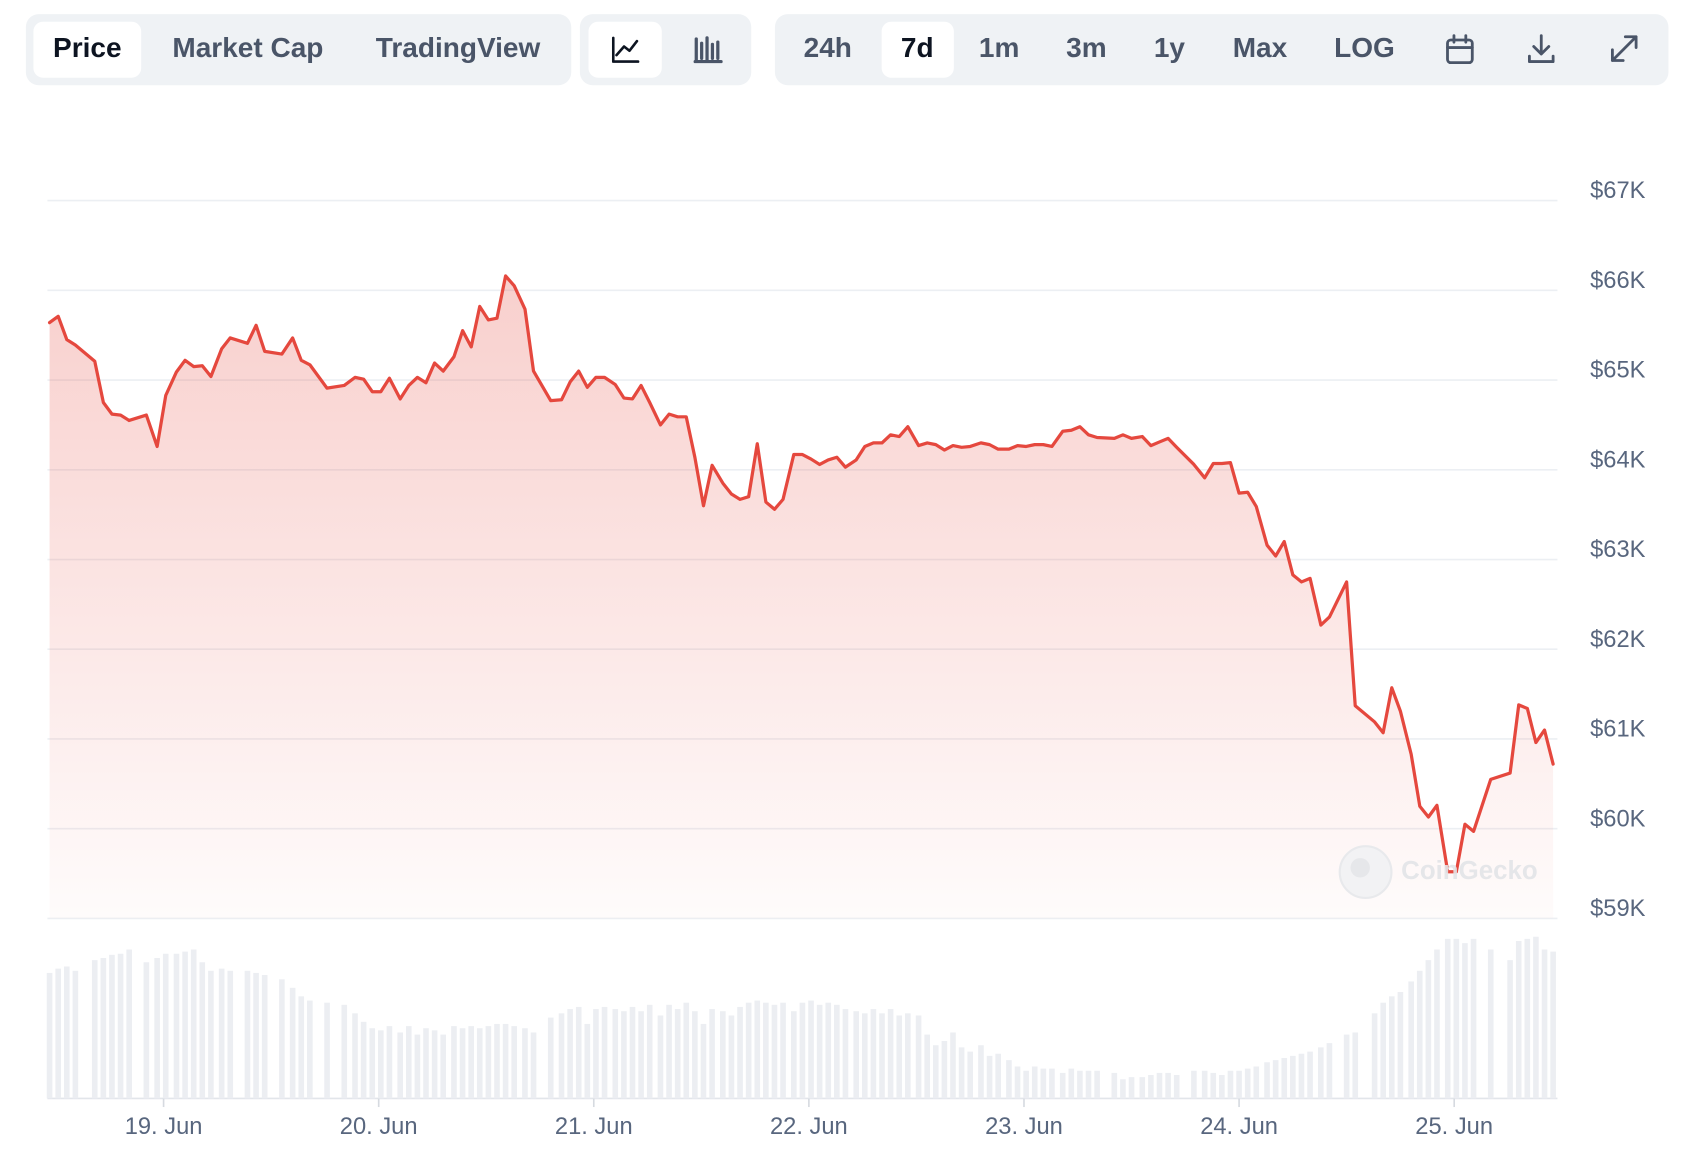 The image size is (1690, 1174). What do you see at coordinates (1618, 550) in the screenshot?
I see `y-tick-label: $63K` at bounding box center [1618, 550].